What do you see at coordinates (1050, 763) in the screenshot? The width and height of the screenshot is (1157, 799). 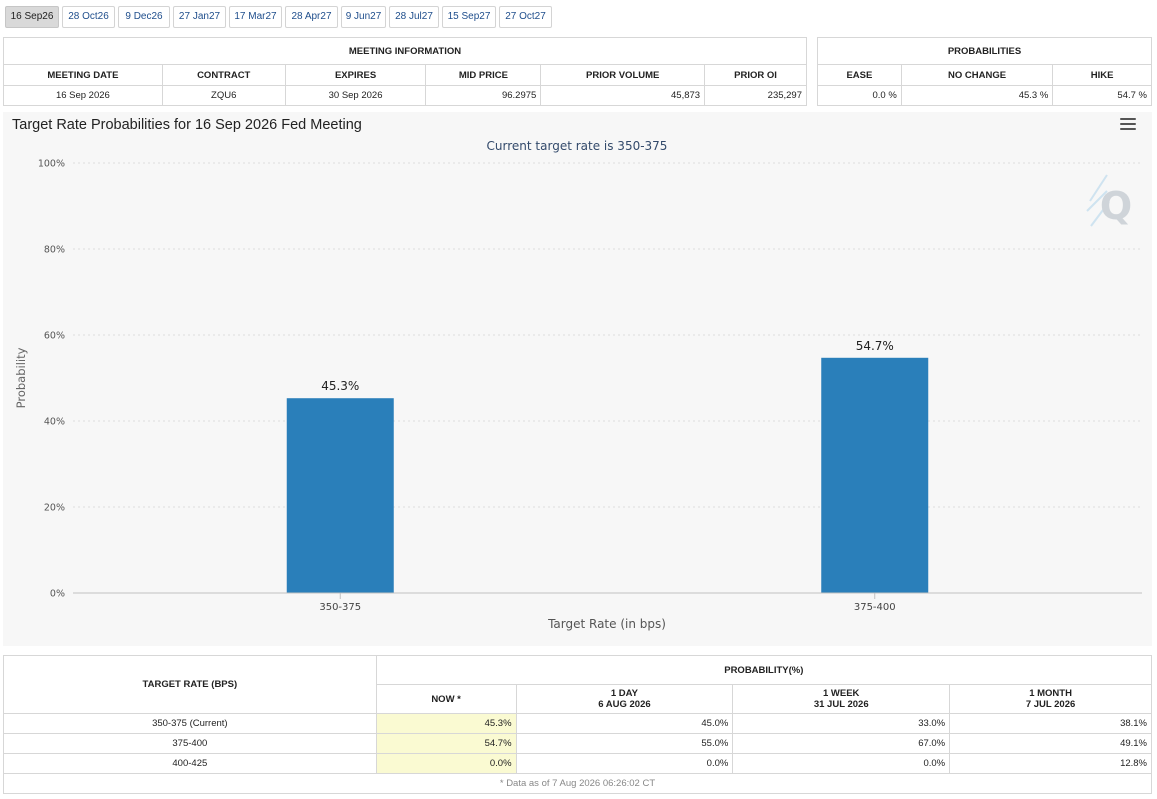 I see `one-month-cell: 12.8%` at bounding box center [1050, 763].